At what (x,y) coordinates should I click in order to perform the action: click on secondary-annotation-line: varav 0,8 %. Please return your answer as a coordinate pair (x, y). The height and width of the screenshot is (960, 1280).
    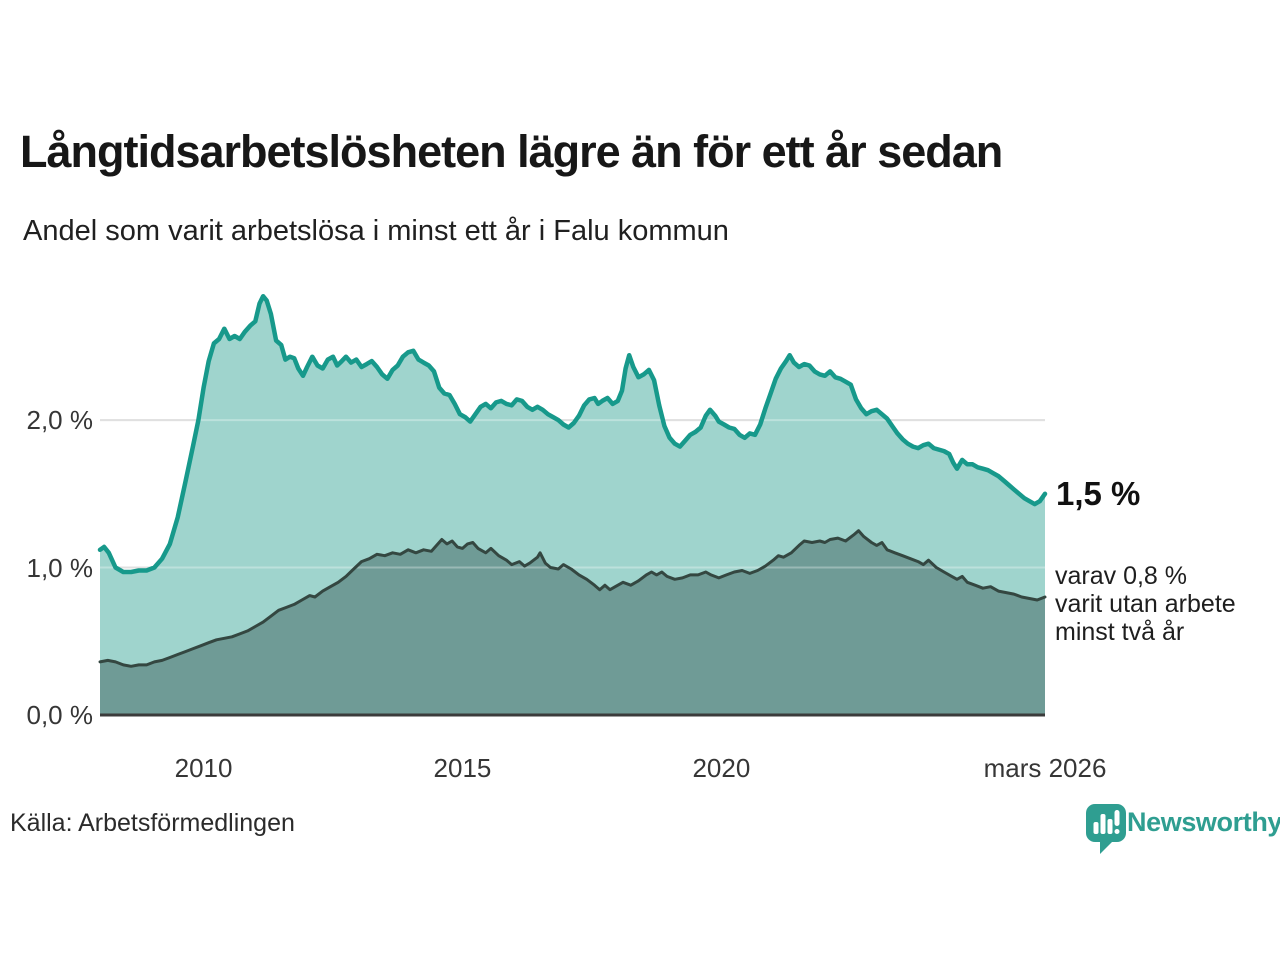
    Looking at the image, I should click on (1121, 576).